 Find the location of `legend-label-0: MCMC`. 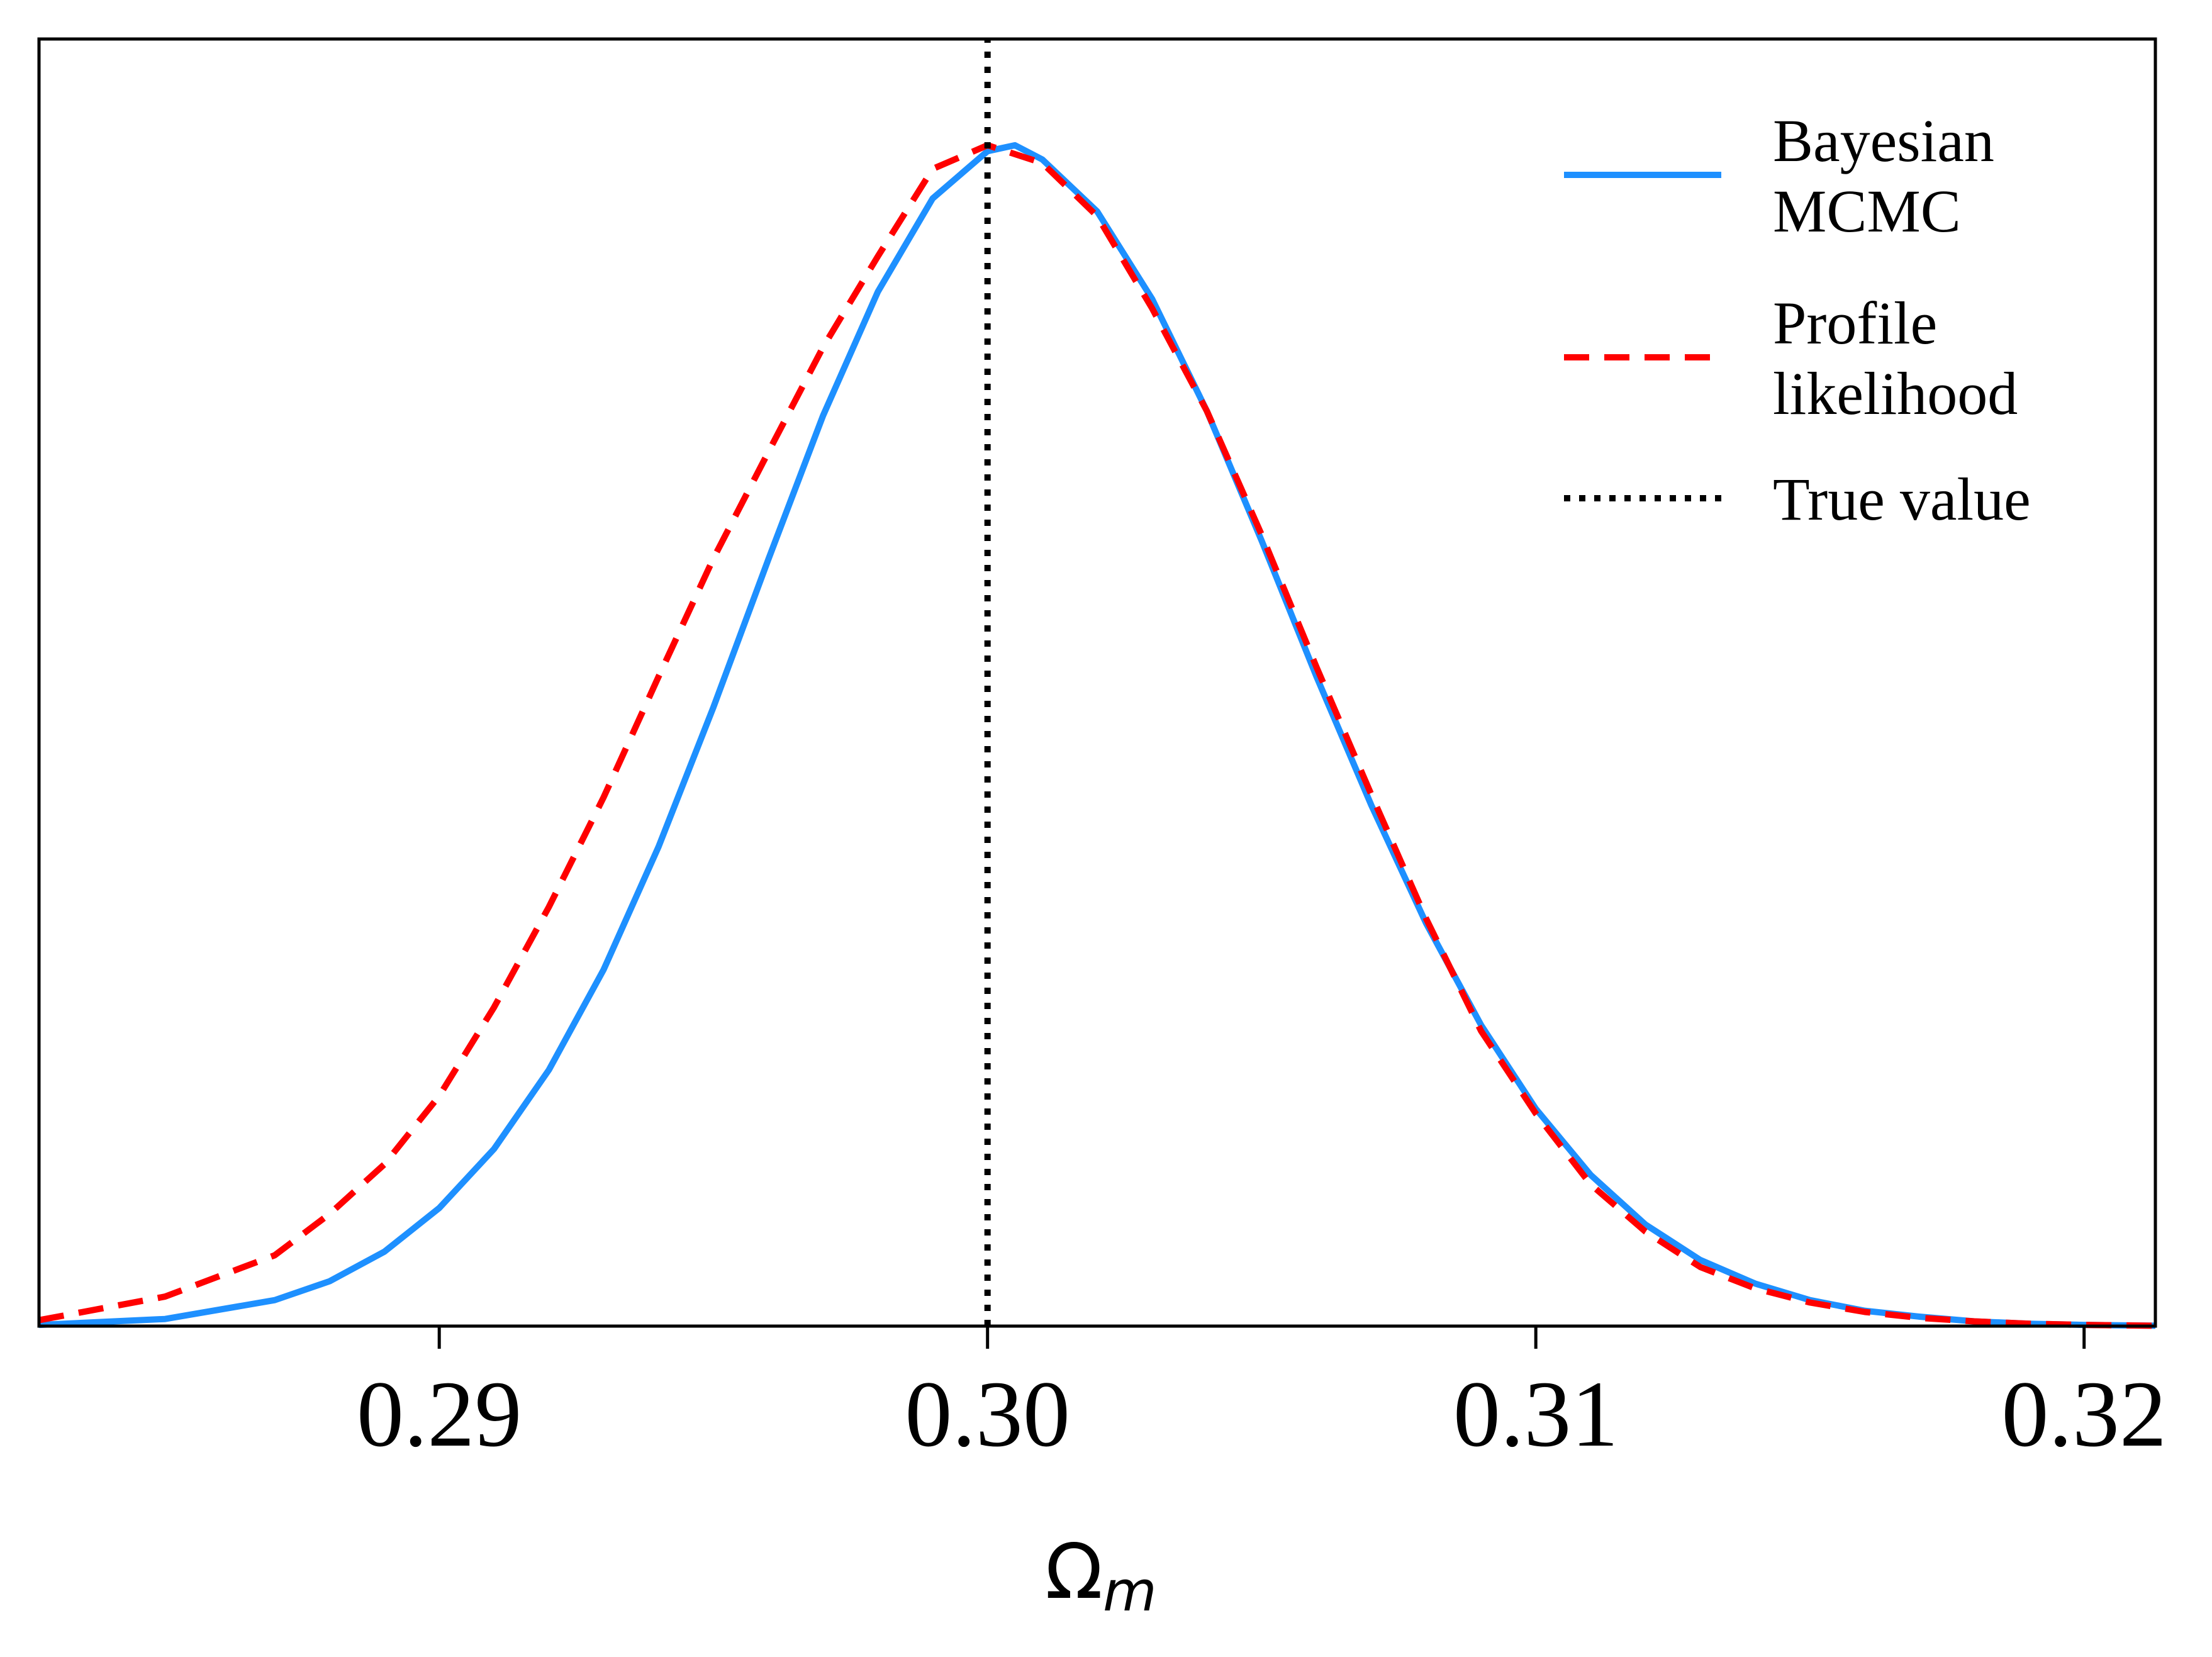

legend-label-0: MCMC is located at coordinates (1867, 211).